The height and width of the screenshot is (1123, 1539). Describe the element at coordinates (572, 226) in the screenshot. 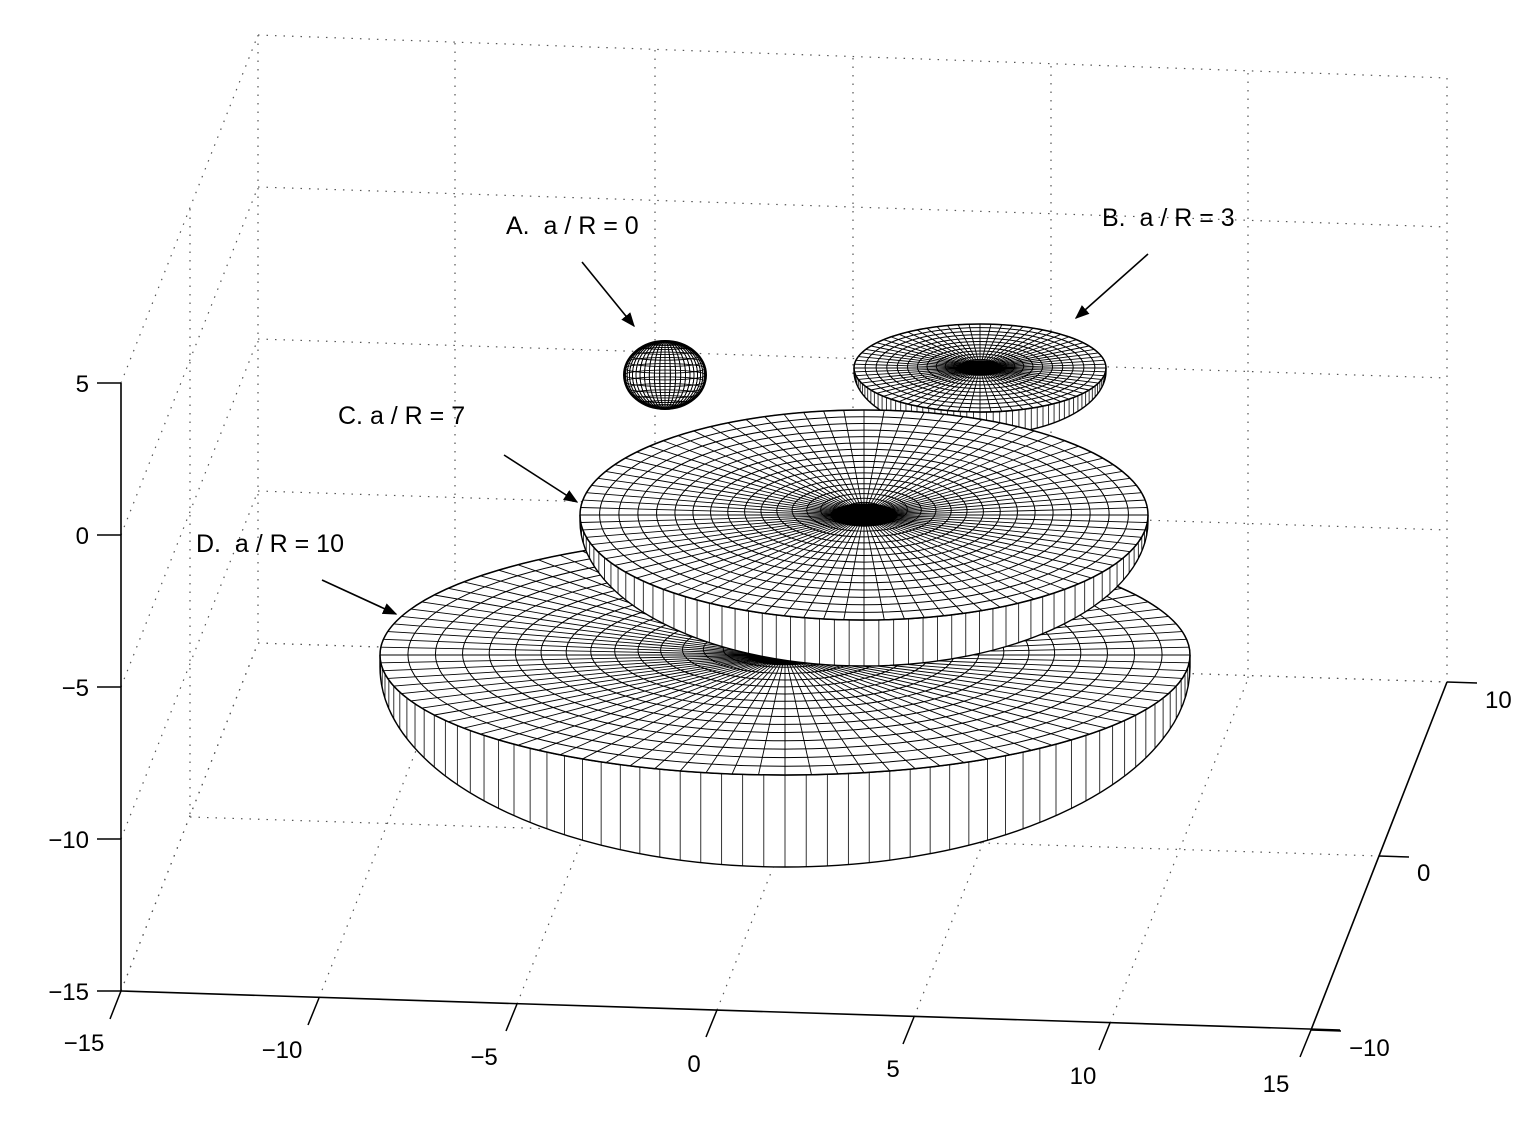

I see `annotation-a: A. a / R = 0` at that location.